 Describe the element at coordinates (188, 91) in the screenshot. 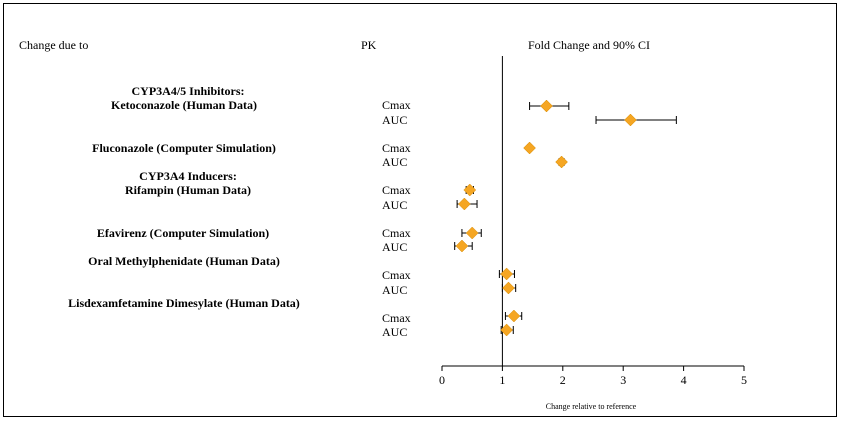

I see `group-label-ketoconazole-line1: CYP3A4/5 Inhibitors:` at that location.